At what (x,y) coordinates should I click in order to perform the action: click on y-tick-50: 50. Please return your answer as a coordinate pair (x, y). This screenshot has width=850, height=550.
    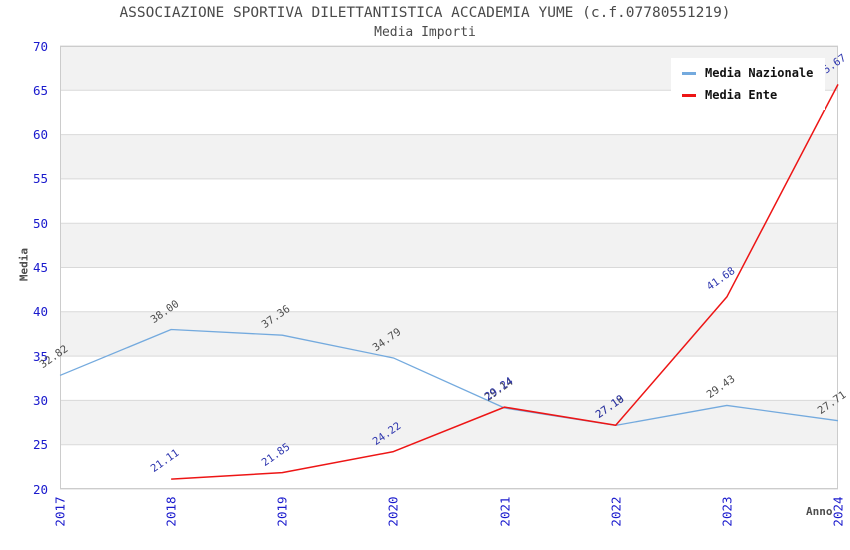
    Looking at the image, I should click on (40, 223).